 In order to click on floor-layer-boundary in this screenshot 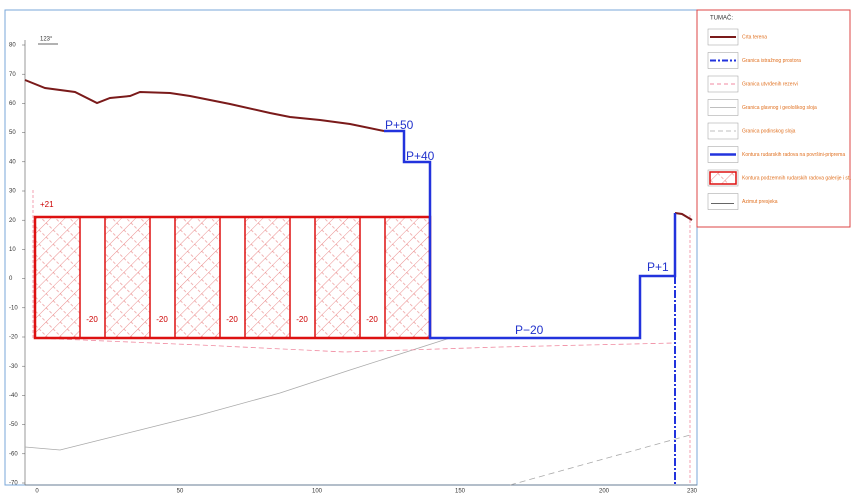, I will do `click(600, 460)`.